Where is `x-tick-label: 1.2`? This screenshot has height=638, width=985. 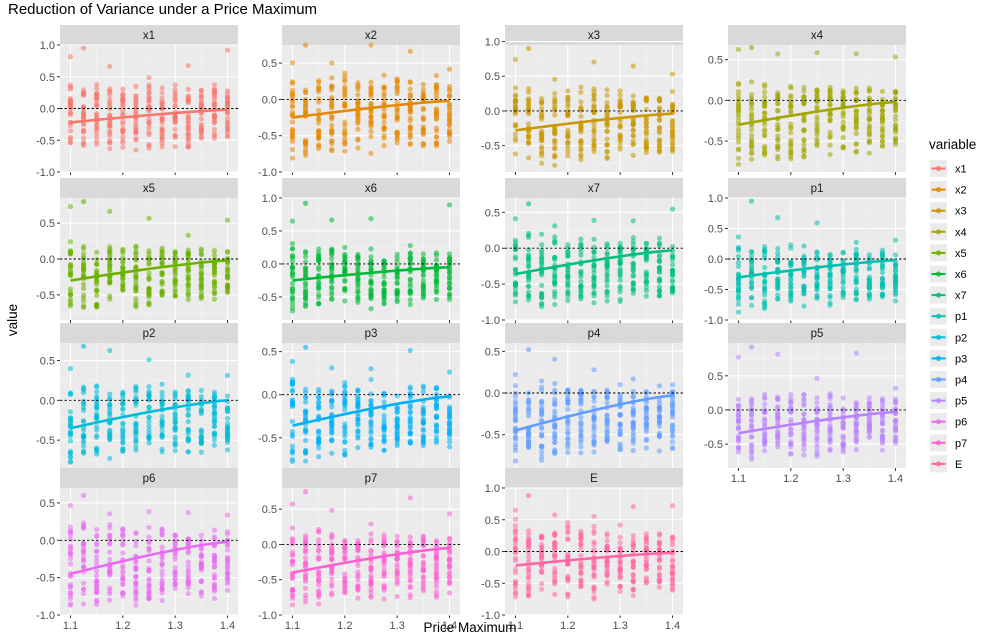 x-tick-label: 1.2 is located at coordinates (790, 479).